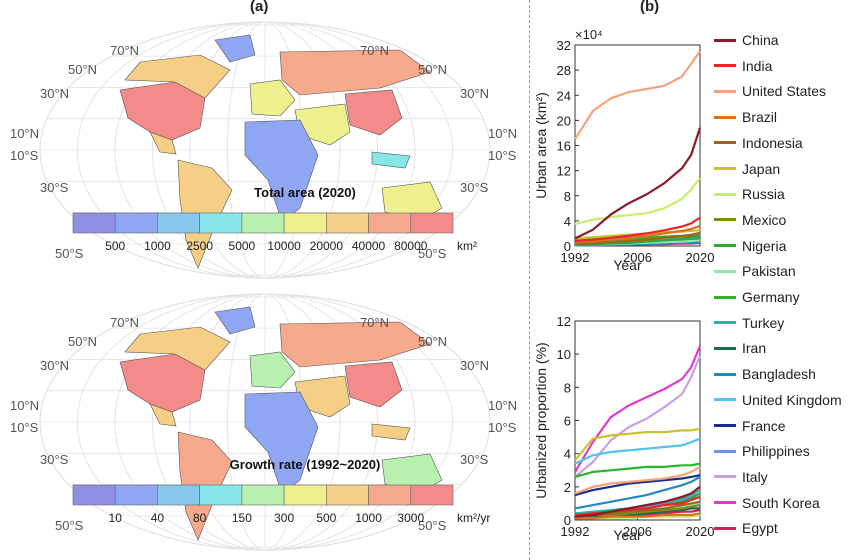 The width and height of the screenshot is (850, 560). I want to click on legend-item: France, so click(750, 426).